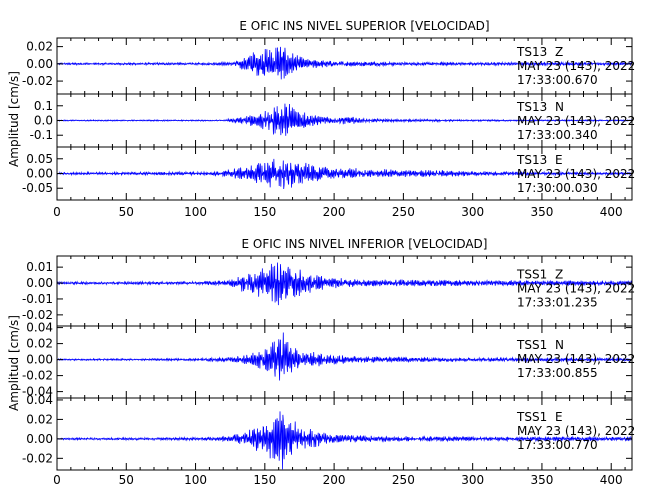 Image resolution: width=650 pixels, height=500 pixels. What do you see at coordinates (557, 445) in the screenshot?
I see `record-start-time: 17:33:00.770` at bounding box center [557, 445].